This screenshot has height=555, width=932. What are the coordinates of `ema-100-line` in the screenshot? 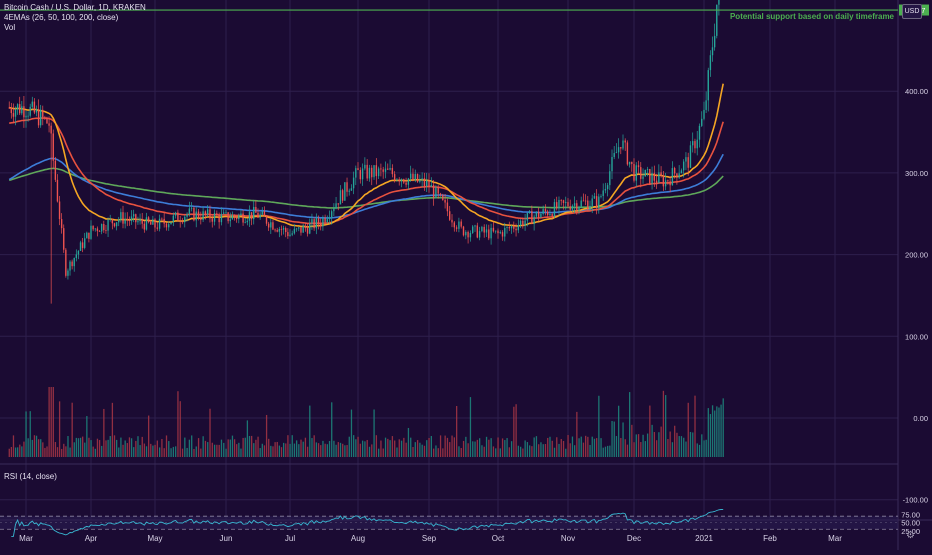 It's located at (366, 186).